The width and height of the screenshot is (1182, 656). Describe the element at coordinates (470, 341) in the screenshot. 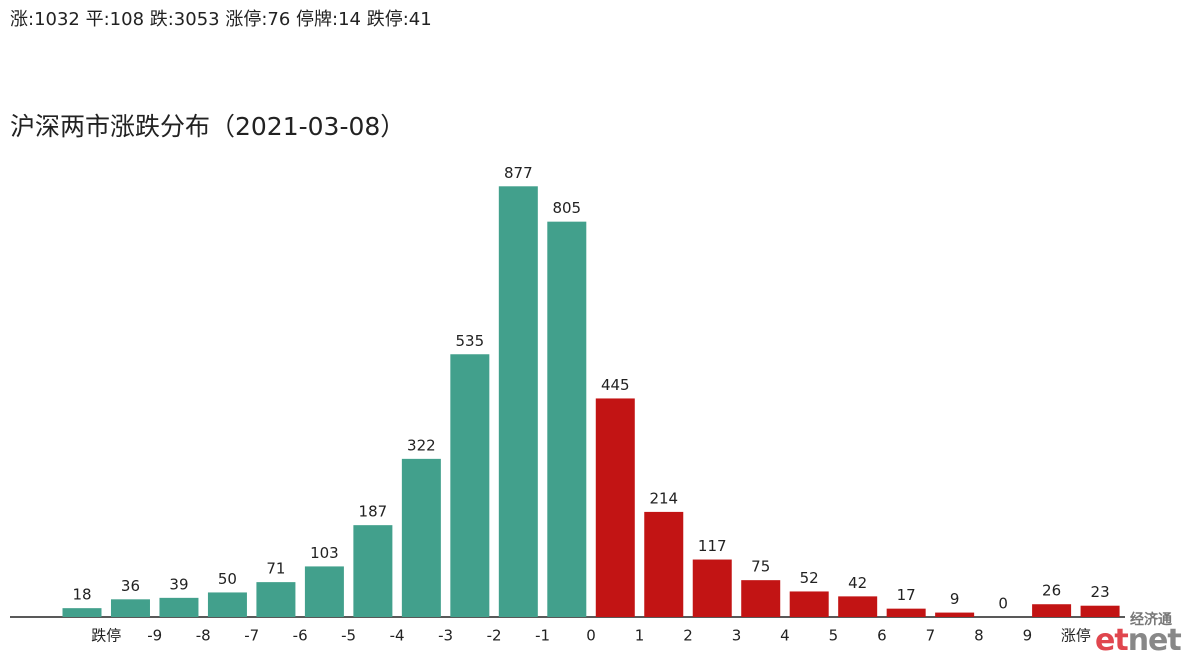

I see `data-label: 535` at that location.